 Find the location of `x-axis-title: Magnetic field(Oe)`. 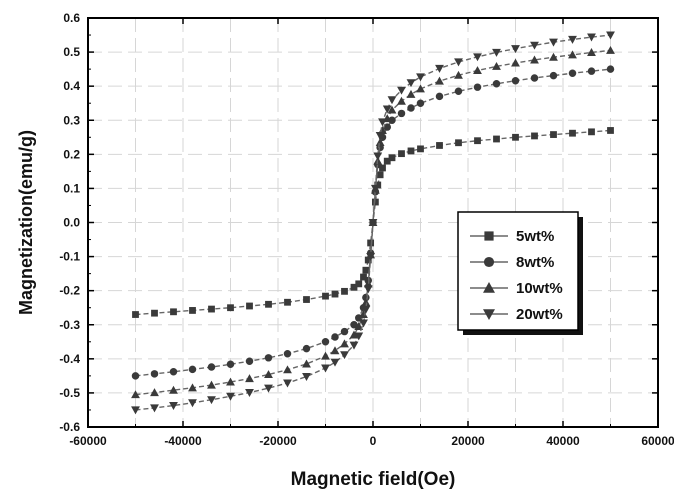

x-axis-title: Magnetic field(Oe) is located at coordinates (373, 479).